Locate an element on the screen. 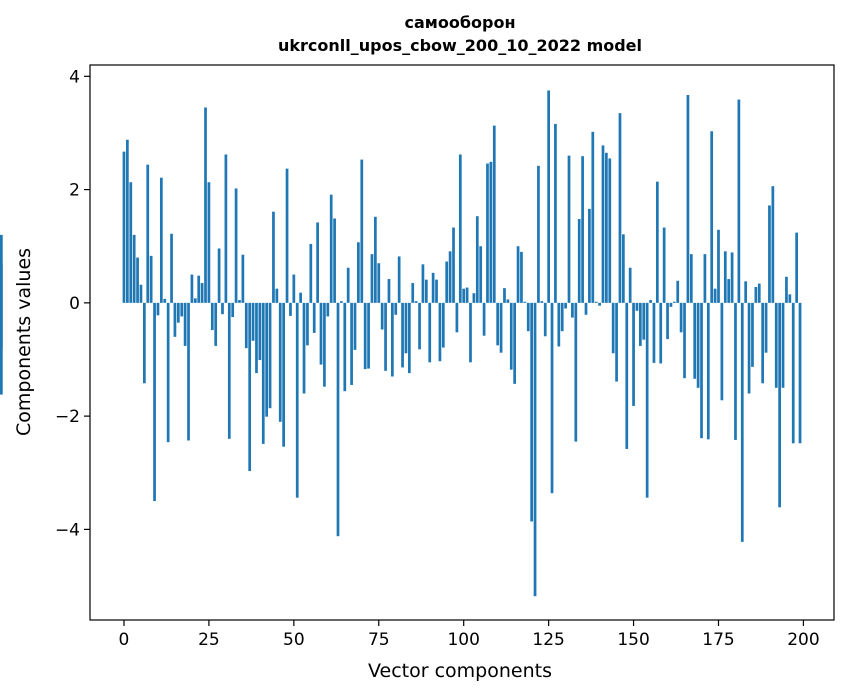  x-tick-label: 50 is located at coordinates (294, 640).